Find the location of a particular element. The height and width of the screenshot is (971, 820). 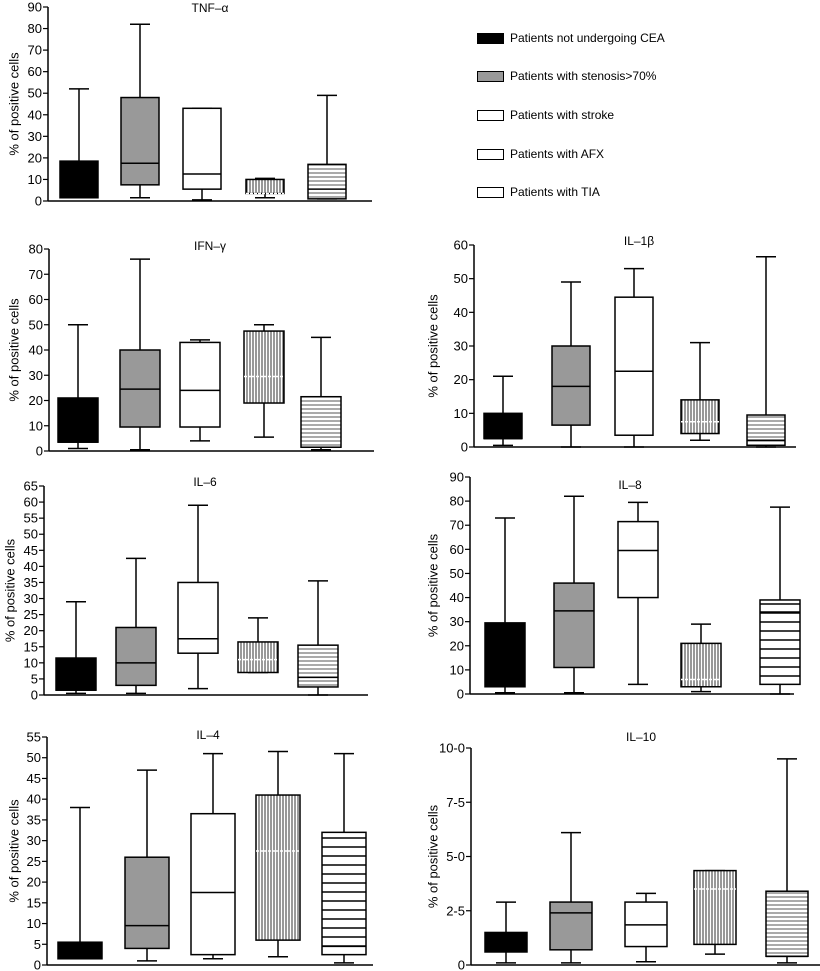

y-tick-label: 90 is located at coordinates (457, 477).